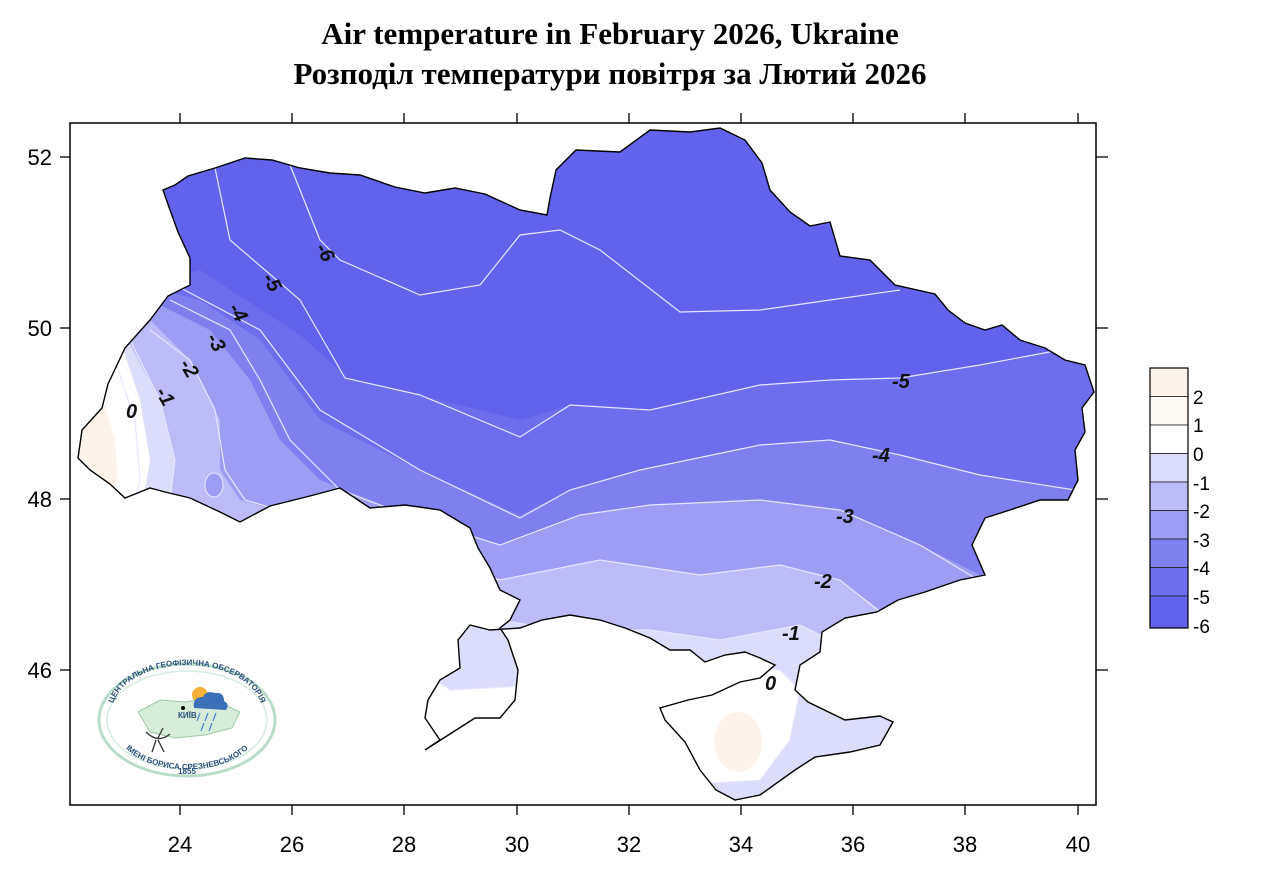  What do you see at coordinates (791, 634) in the screenshot?
I see `isotherm-label: -1` at bounding box center [791, 634].